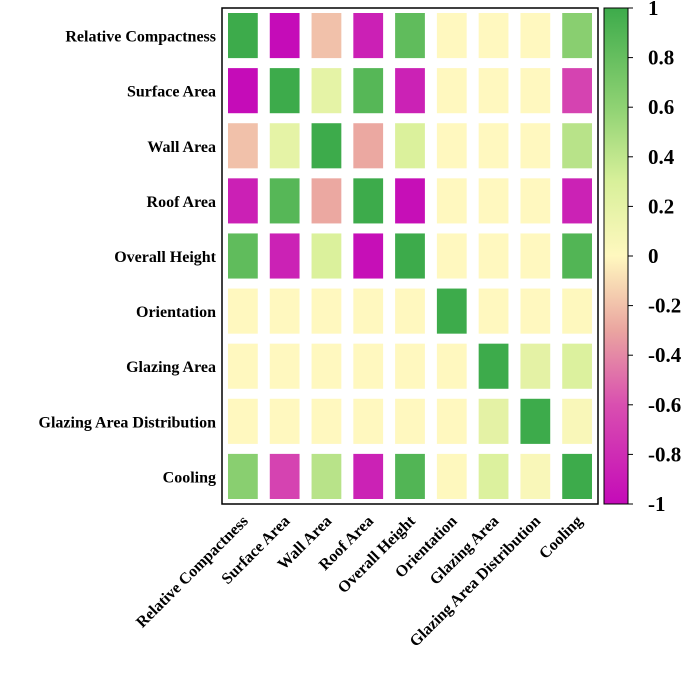 Image resolution: width=685 pixels, height=677 pixels. I want to click on row-label: Surface Area, so click(171, 92).